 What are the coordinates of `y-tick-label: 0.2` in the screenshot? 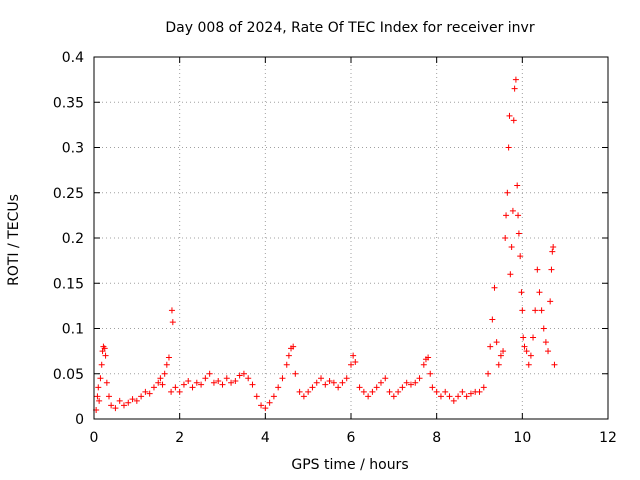 It's located at (73, 239).